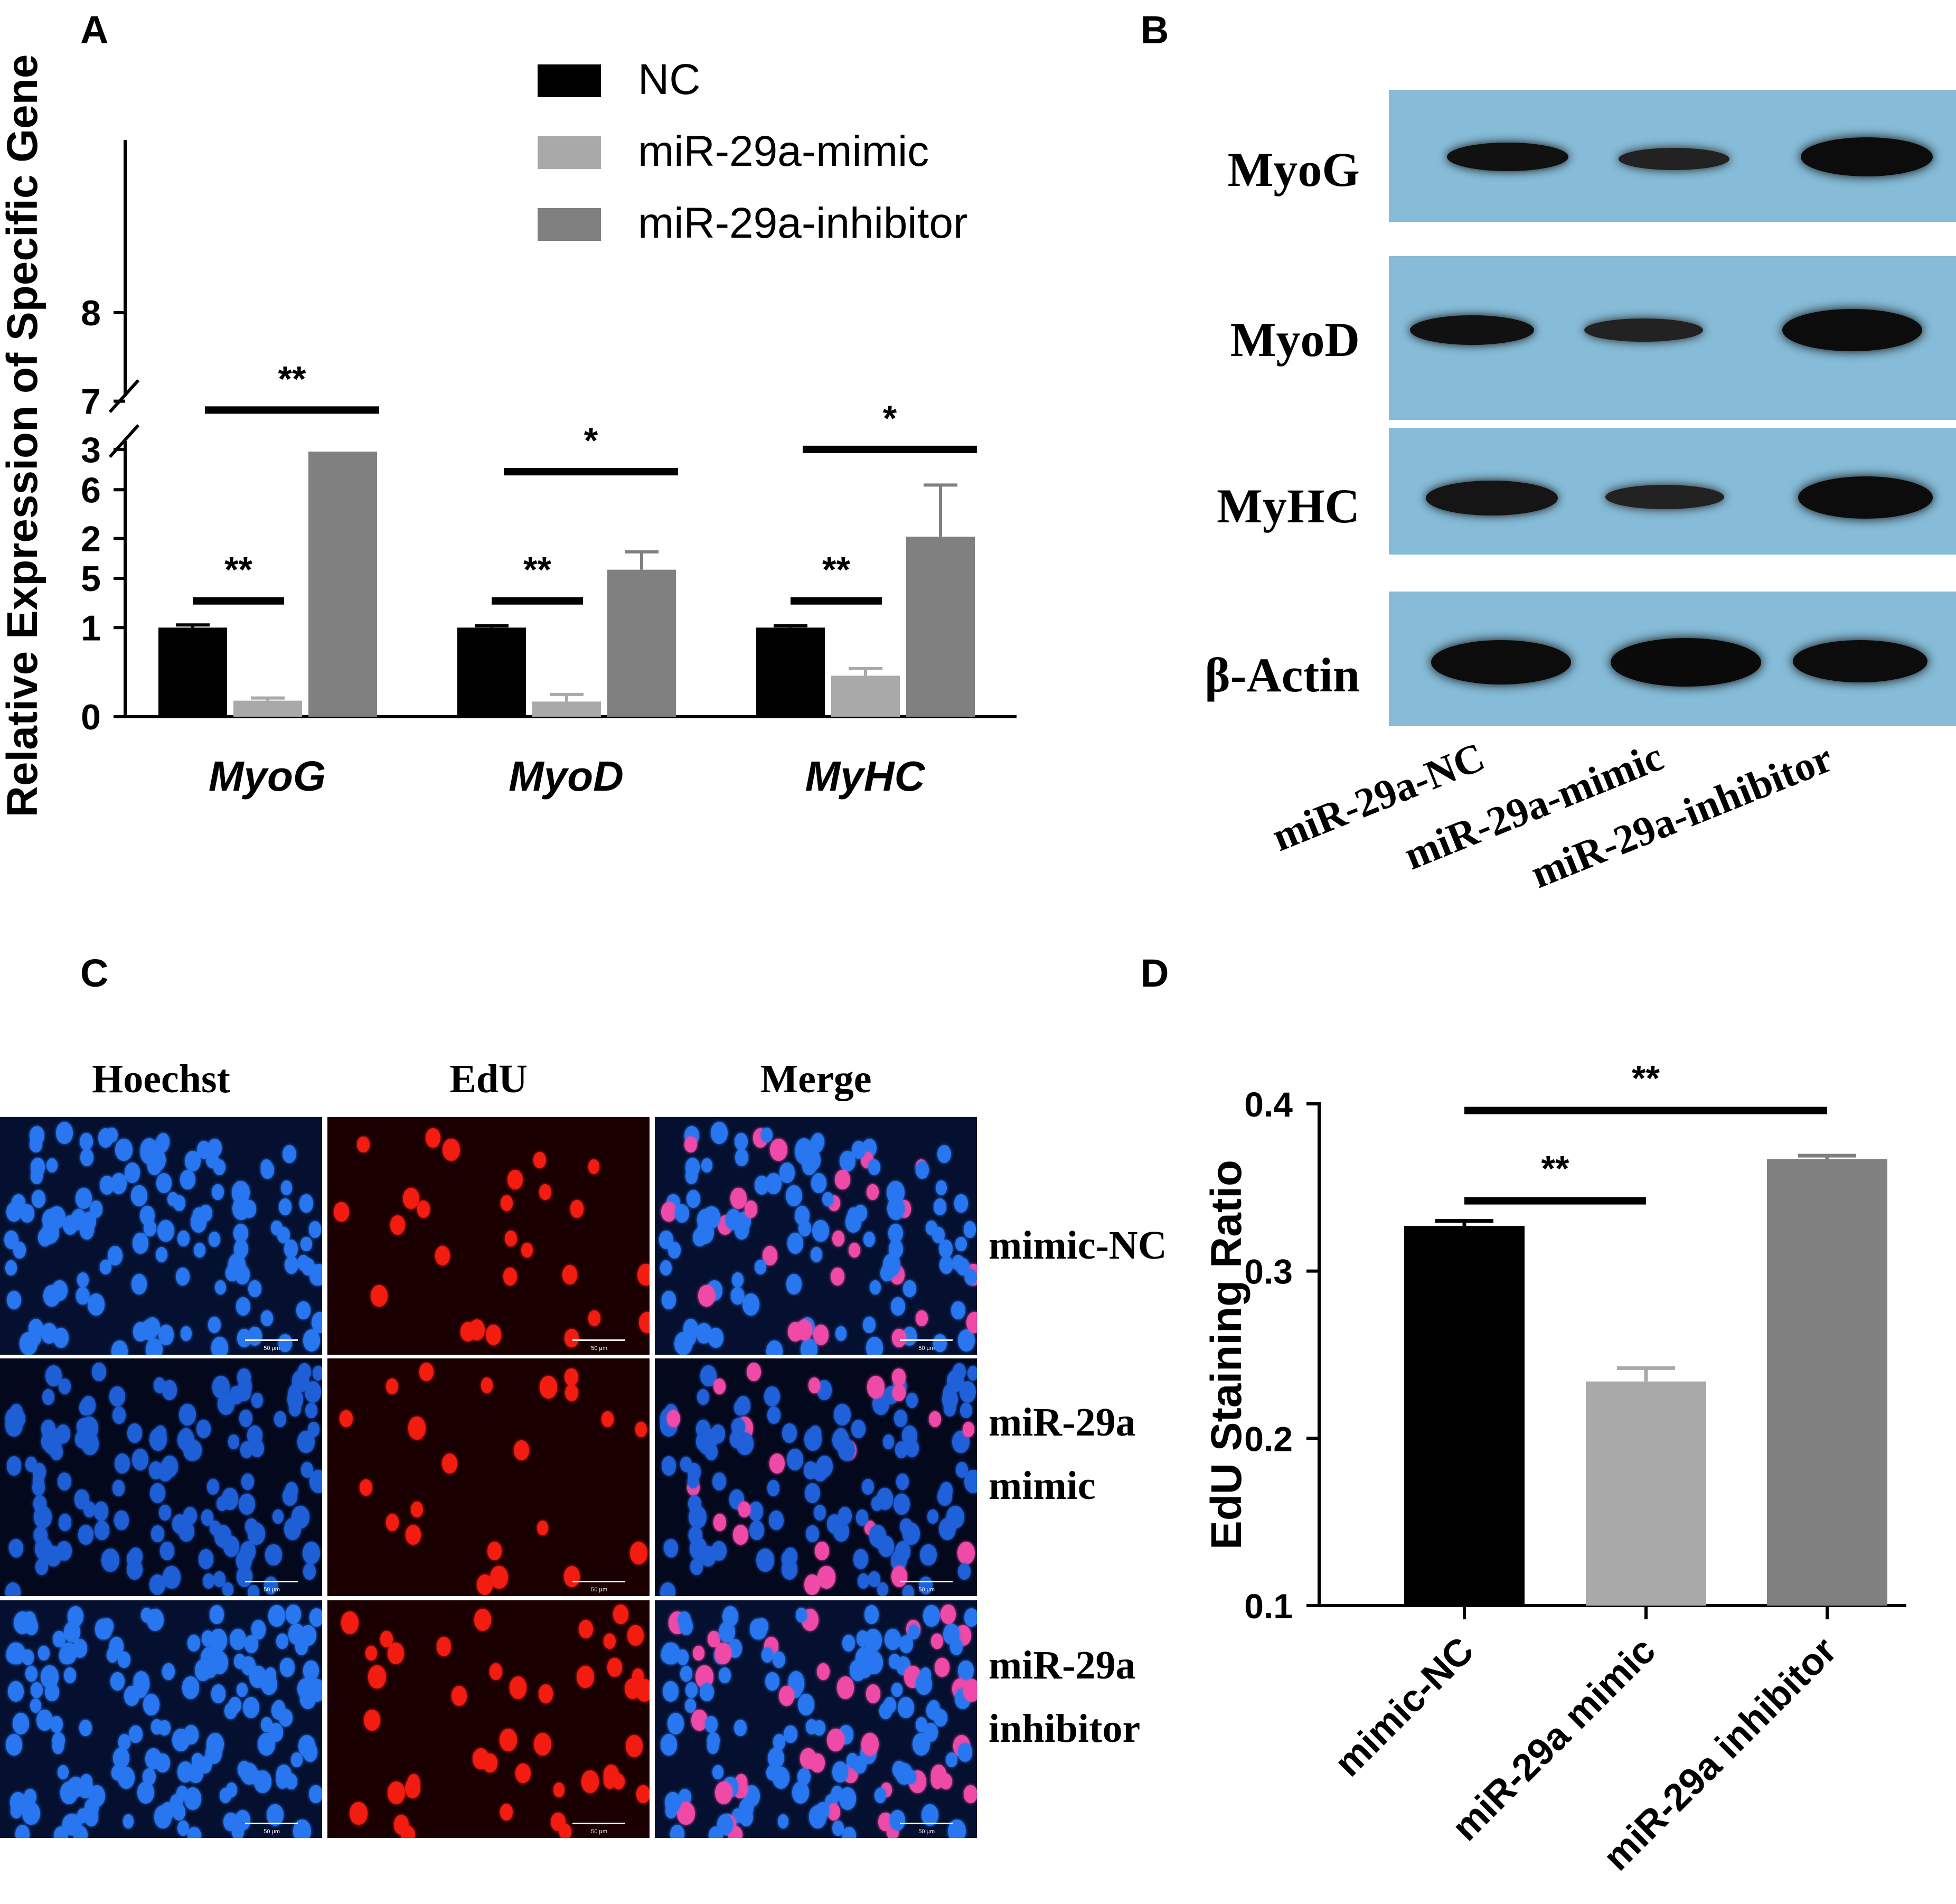 This screenshot has height=1904, width=1956. I want to click on y-tick-label: 1, so click(91, 628).